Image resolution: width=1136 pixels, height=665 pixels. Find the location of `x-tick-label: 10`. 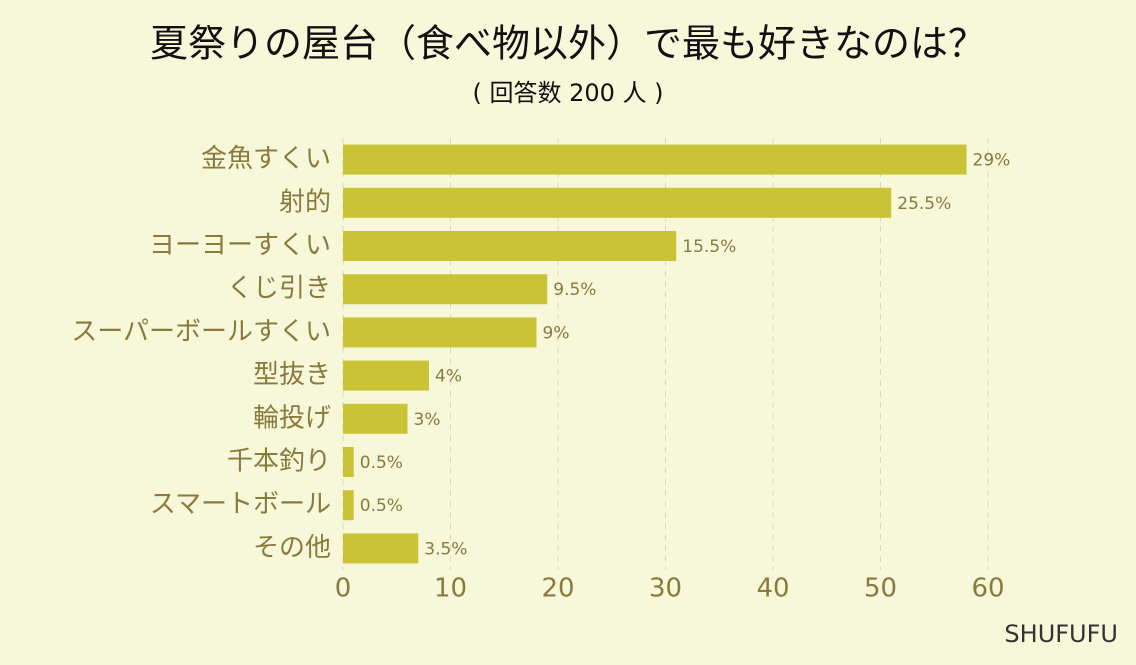

x-tick-label: 10 is located at coordinates (450, 589).